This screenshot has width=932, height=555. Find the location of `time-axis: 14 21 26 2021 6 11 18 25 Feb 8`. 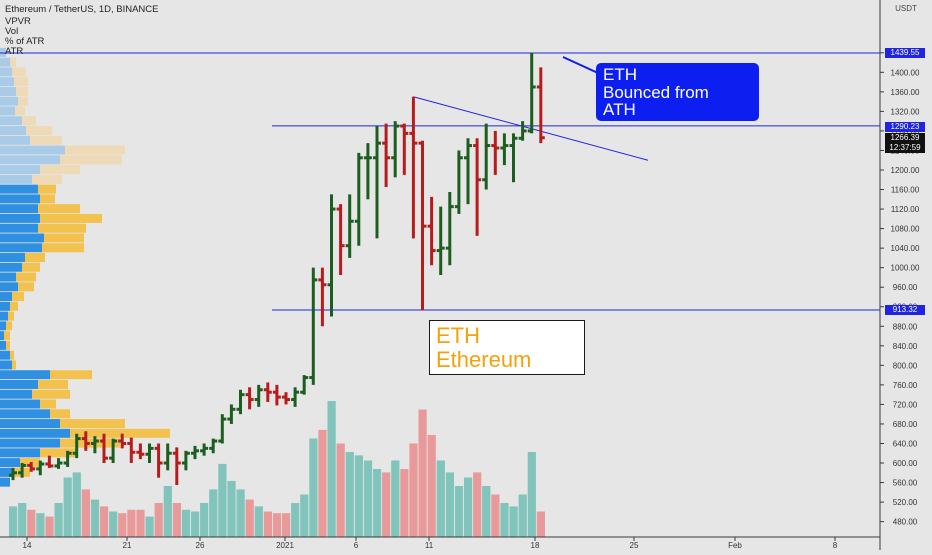

time-axis: 14 21 26 2021 6 11 18 25 Feb 8 is located at coordinates (440, 543).